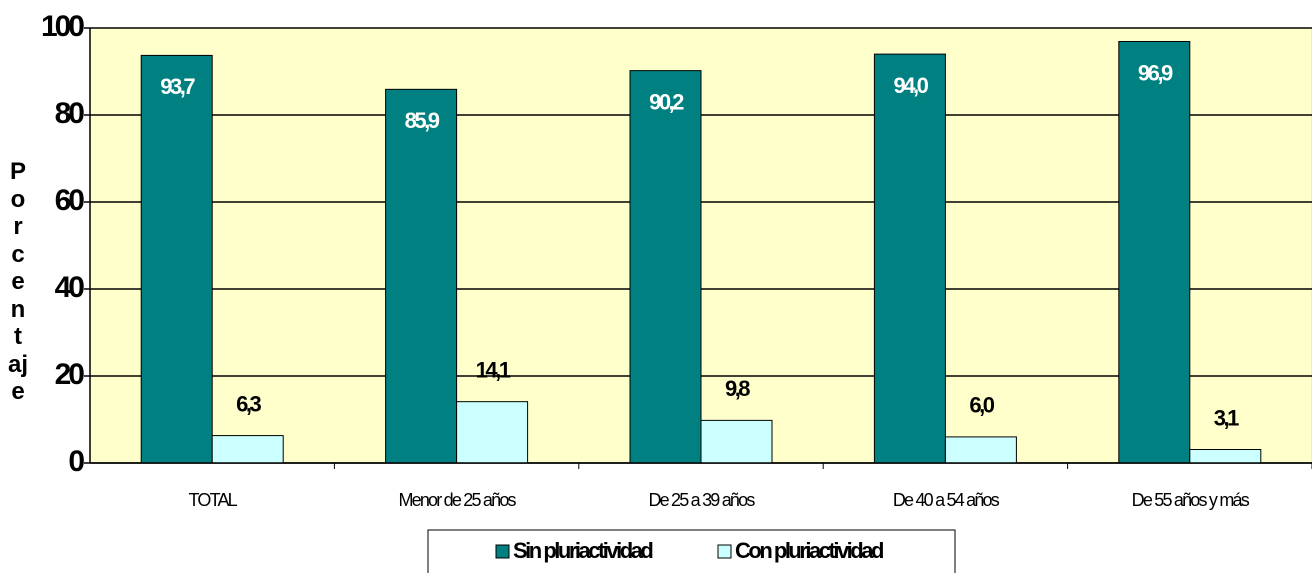 The image size is (1312, 573). What do you see at coordinates (1191, 500) in the screenshot?
I see `x-tick-label: De 55 años y más` at bounding box center [1191, 500].